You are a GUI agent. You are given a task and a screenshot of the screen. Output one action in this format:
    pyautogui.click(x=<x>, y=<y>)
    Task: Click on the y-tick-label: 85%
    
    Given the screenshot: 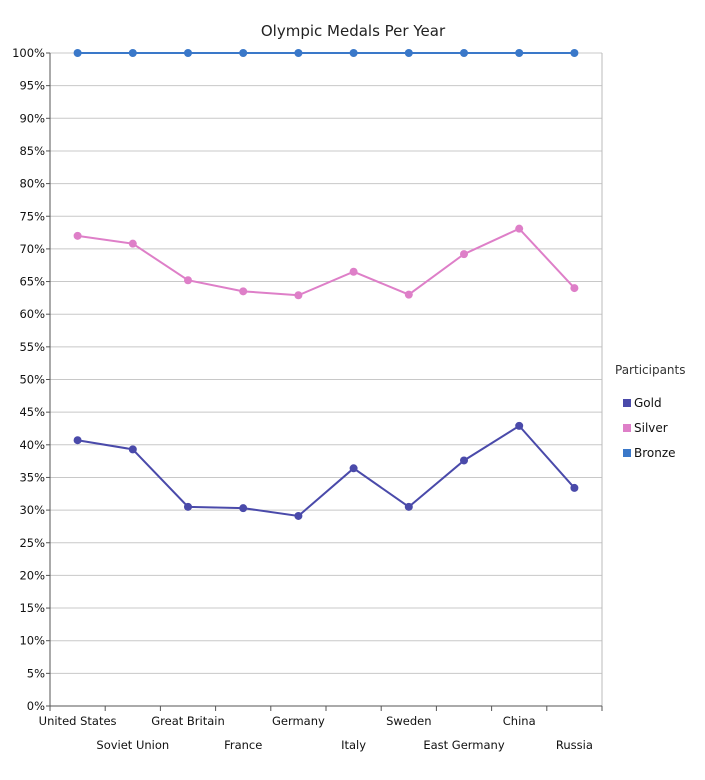 What is the action you would take?
    pyautogui.click(x=32, y=151)
    